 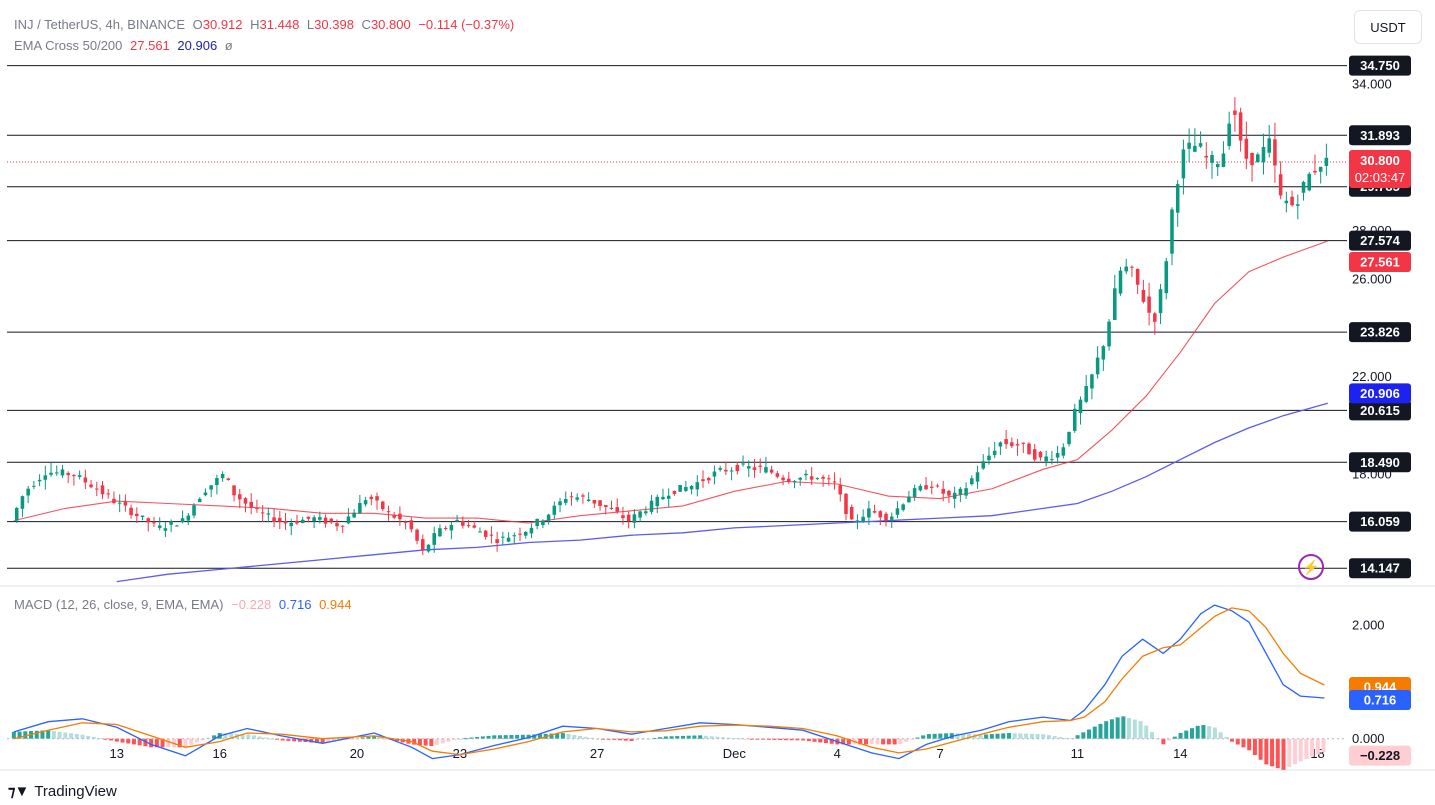 What do you see at coordinates (335, 604) in the screenshot?
I see `signal-value: 0.944` at bounding box center [335, 604].